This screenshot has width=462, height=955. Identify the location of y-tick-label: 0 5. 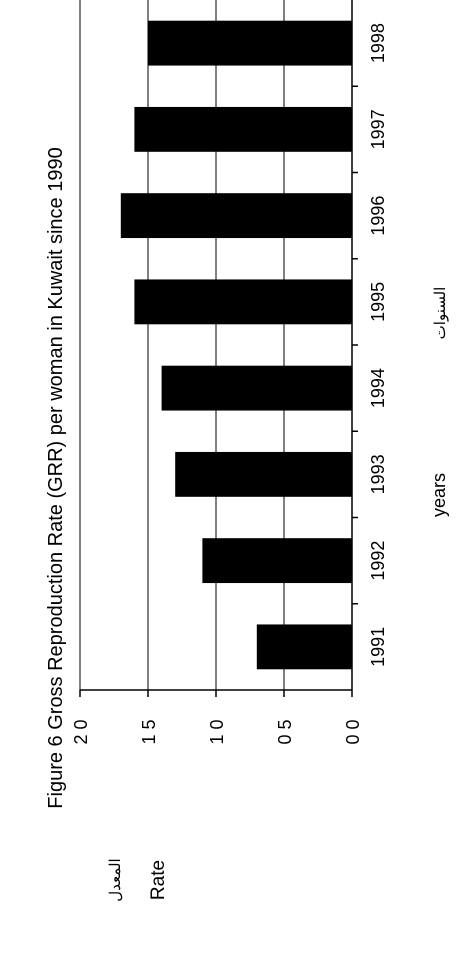
(285, 731).